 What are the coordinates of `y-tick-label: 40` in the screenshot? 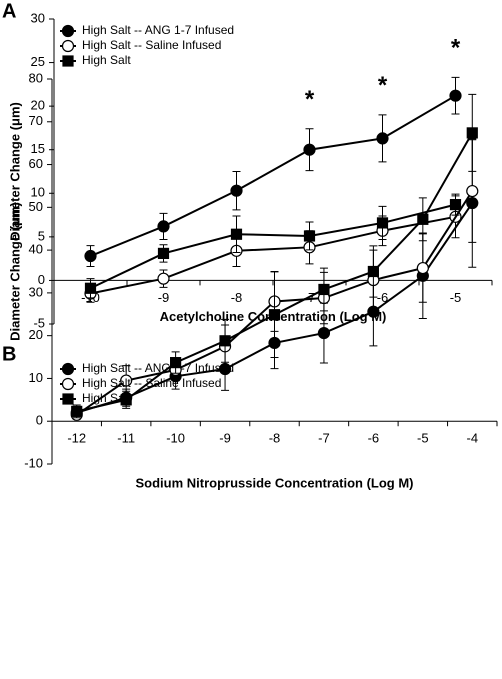 It's located at (36, 249).